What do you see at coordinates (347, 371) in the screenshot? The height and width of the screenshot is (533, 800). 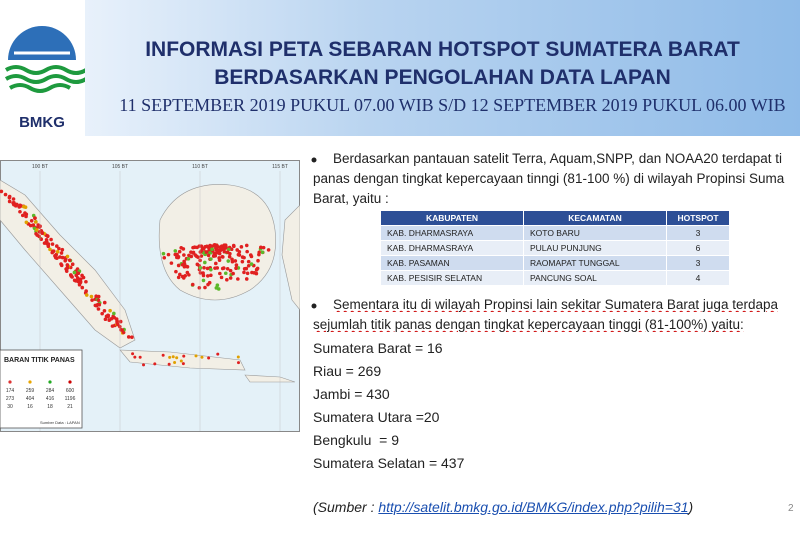 I see `province-count: Riau = 269` at bounding box center [347, 371].